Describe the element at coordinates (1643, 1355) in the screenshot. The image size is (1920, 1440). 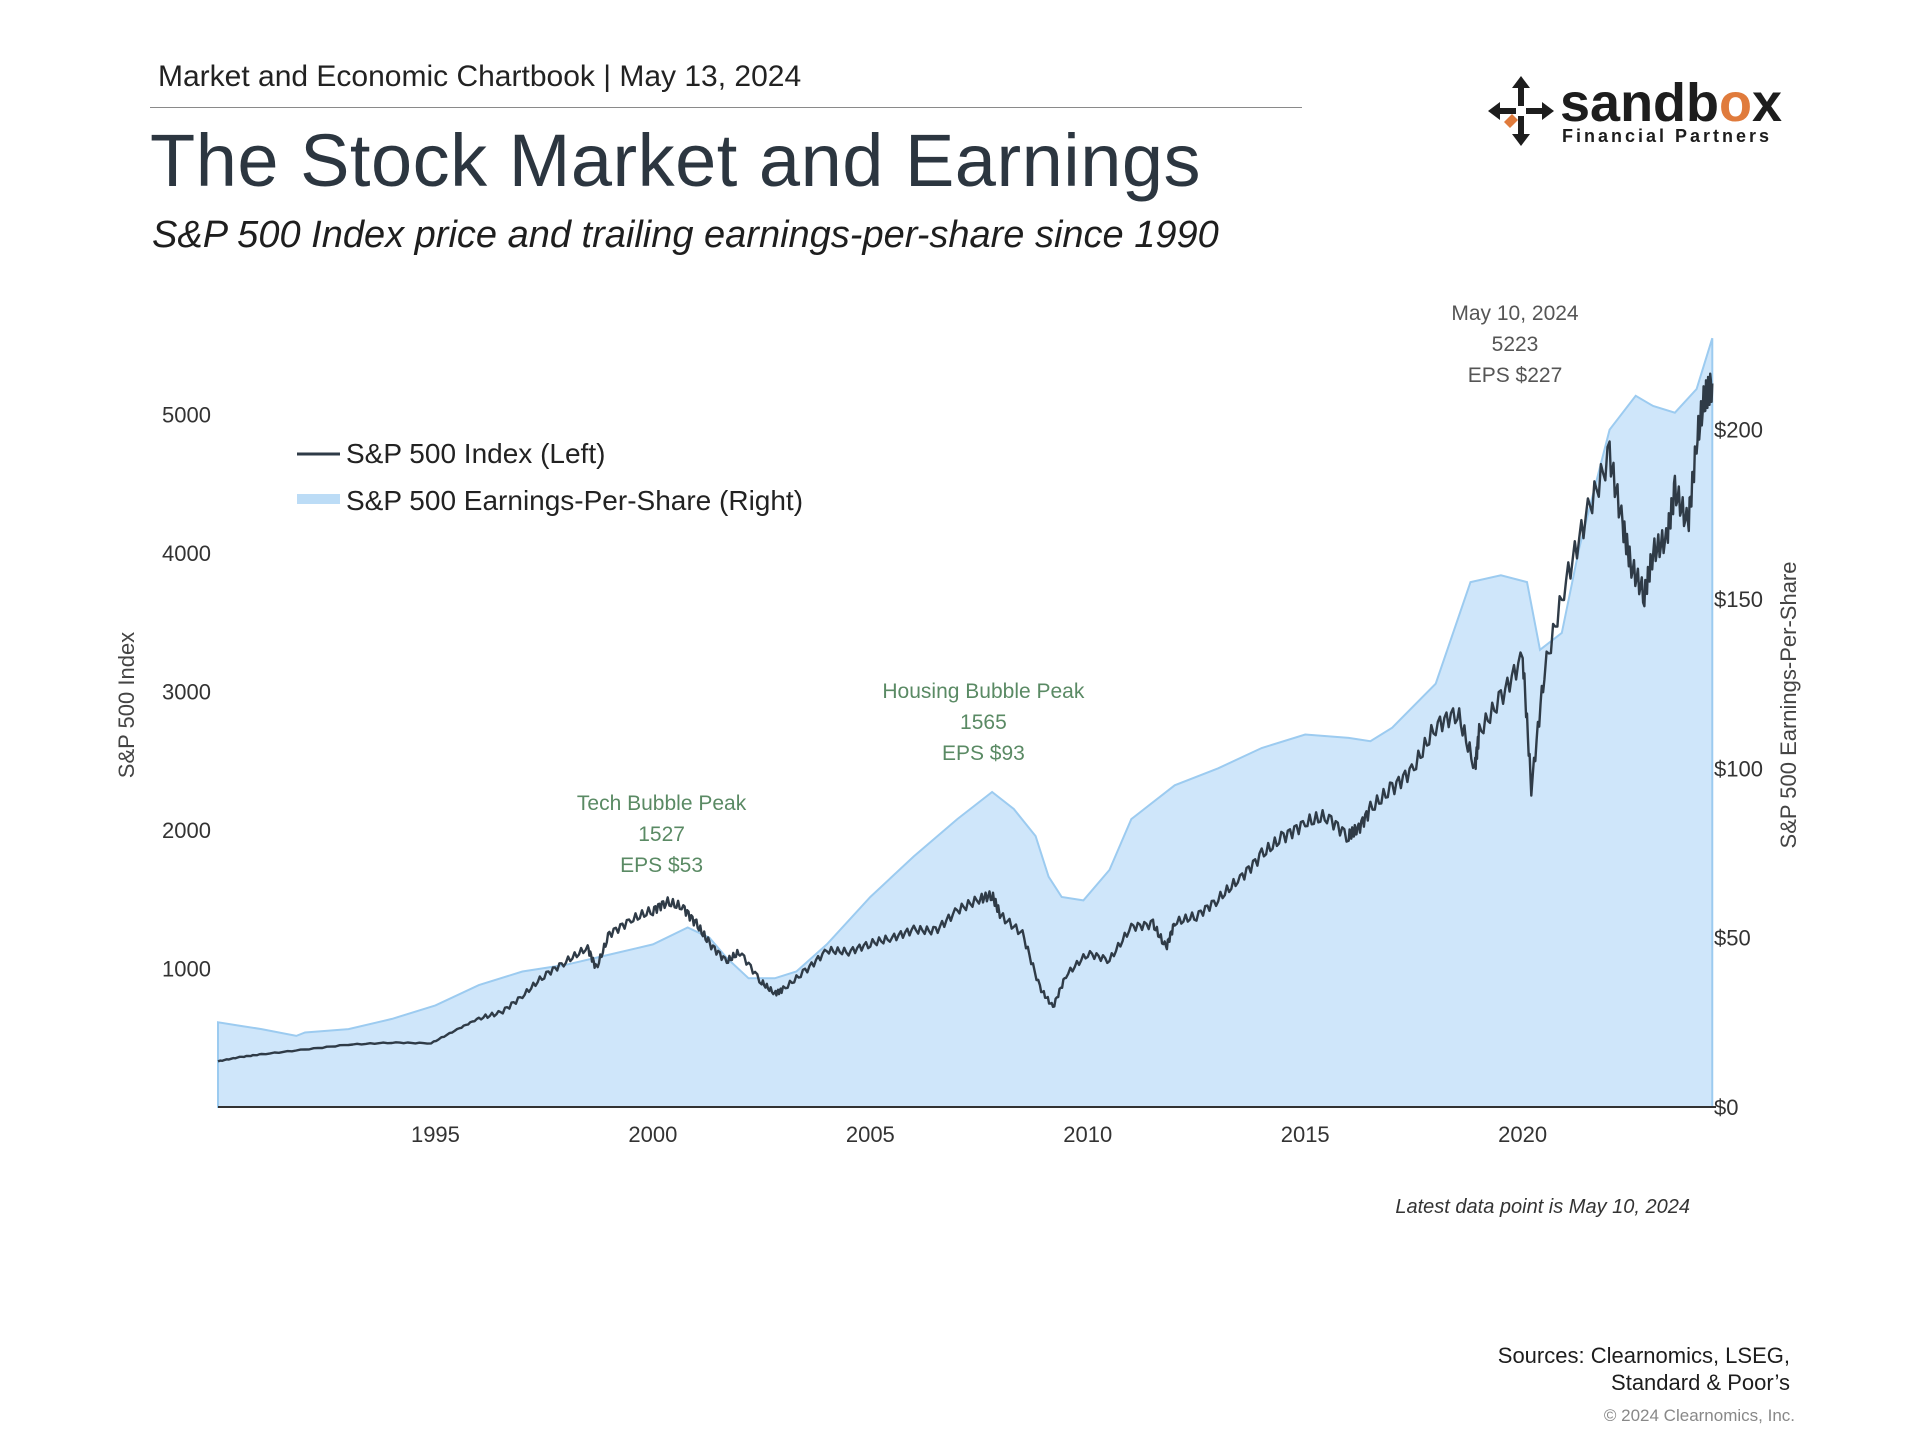
I see `sources-line-1: Sources: Clearnomics, LSEG,` at that location.